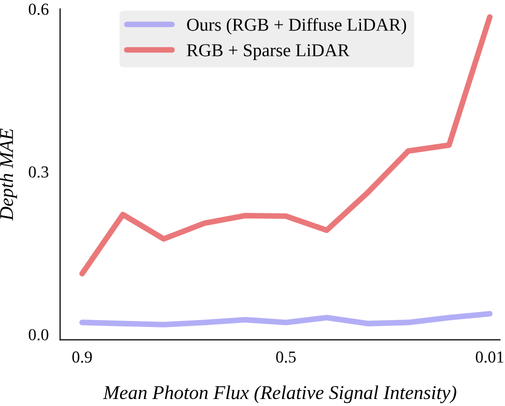  What do you see at coordinates (38, 334) in the screenshot?
I see `y-tick-label: 0.0` at bounding box center [38, 334].